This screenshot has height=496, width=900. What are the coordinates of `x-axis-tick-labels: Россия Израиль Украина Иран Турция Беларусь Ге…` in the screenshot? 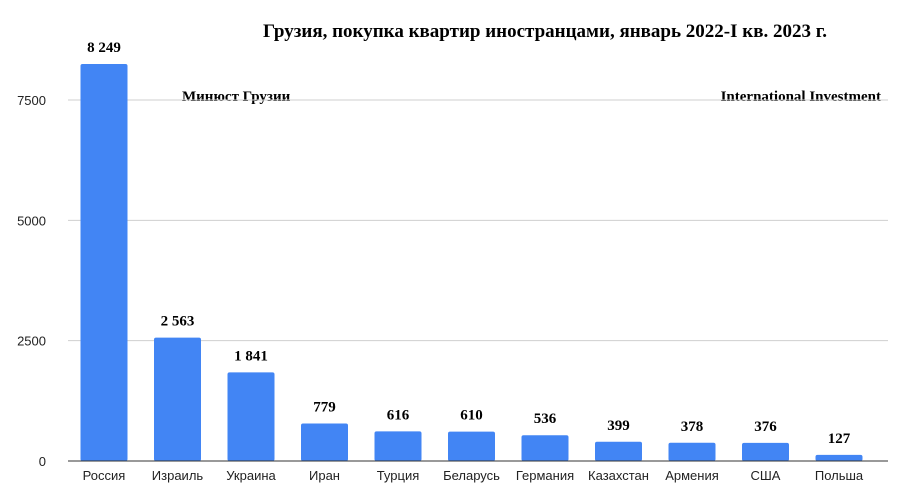 It's located at (473, 475).